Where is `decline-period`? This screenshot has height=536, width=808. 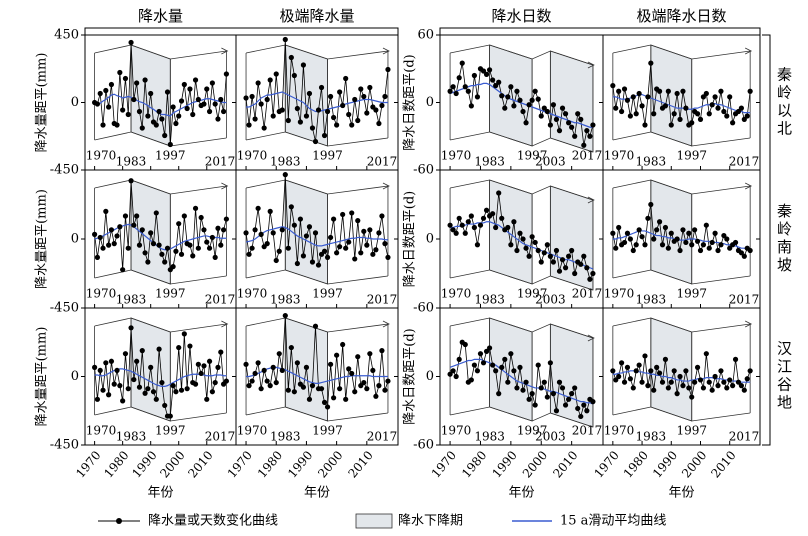 decline-period is located at coordinates (571, 238).